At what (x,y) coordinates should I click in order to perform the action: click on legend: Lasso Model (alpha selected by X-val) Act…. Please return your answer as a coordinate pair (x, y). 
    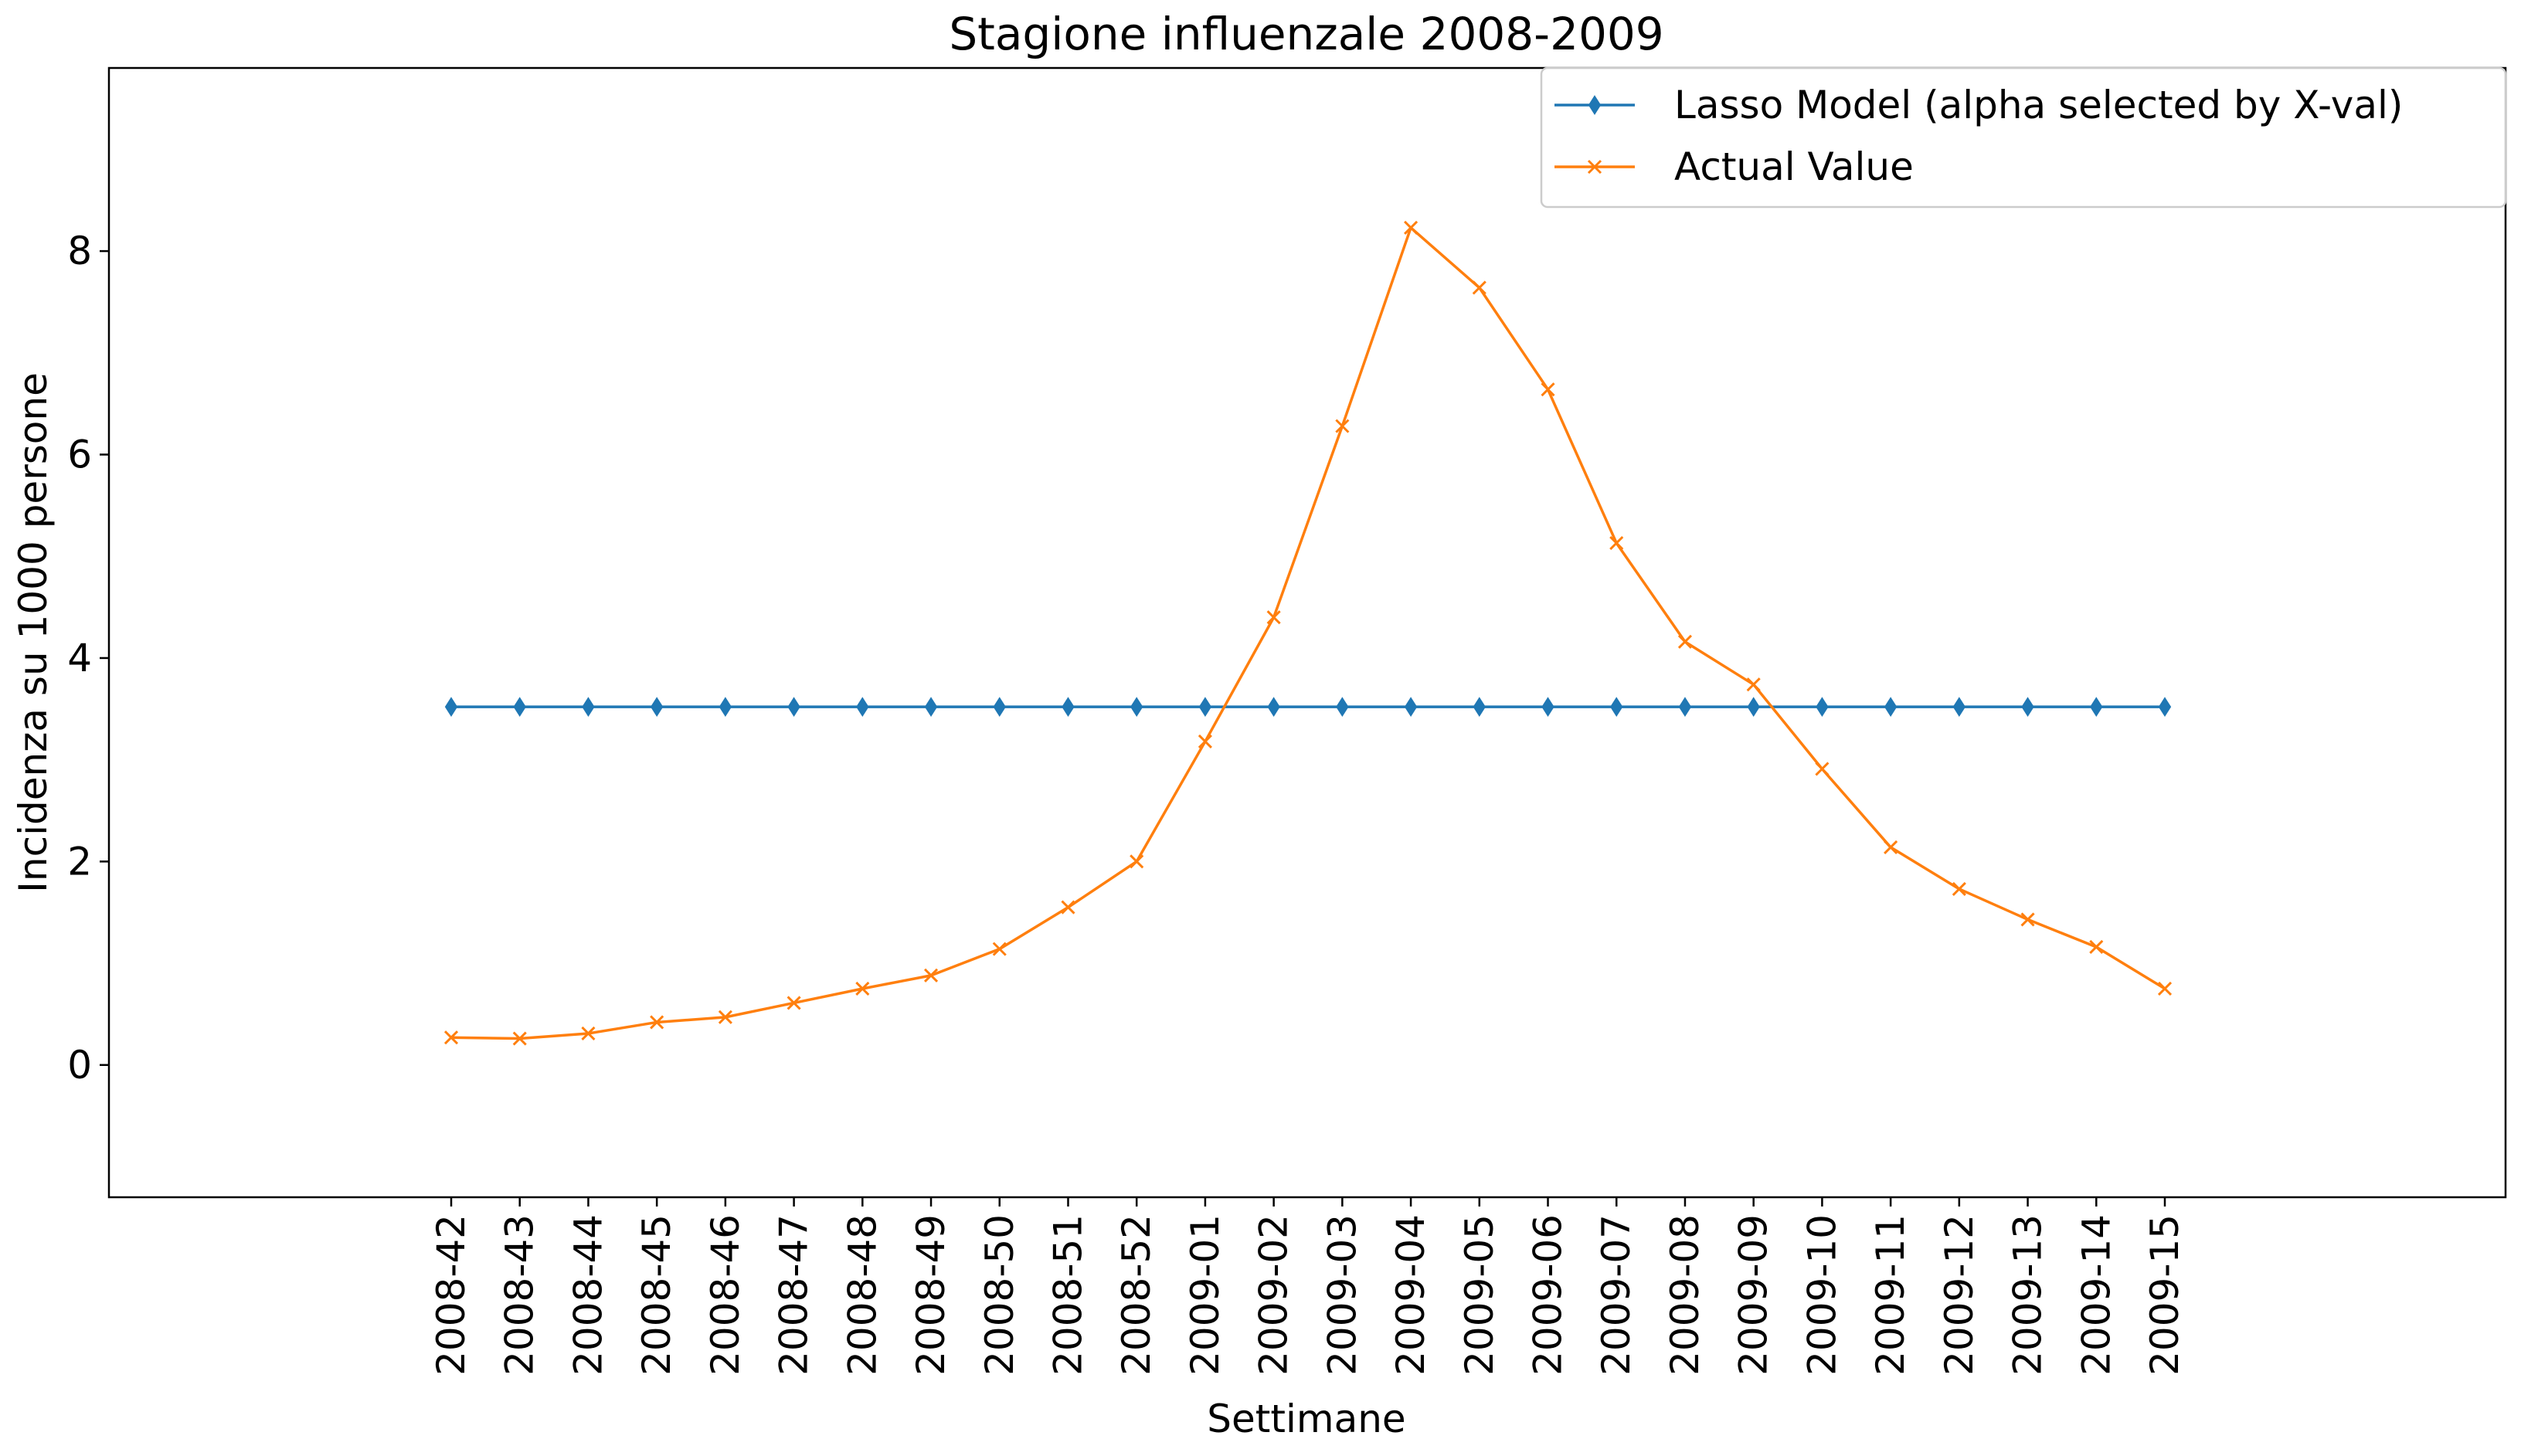
    Looking at the image, I should click on (2023, 137).